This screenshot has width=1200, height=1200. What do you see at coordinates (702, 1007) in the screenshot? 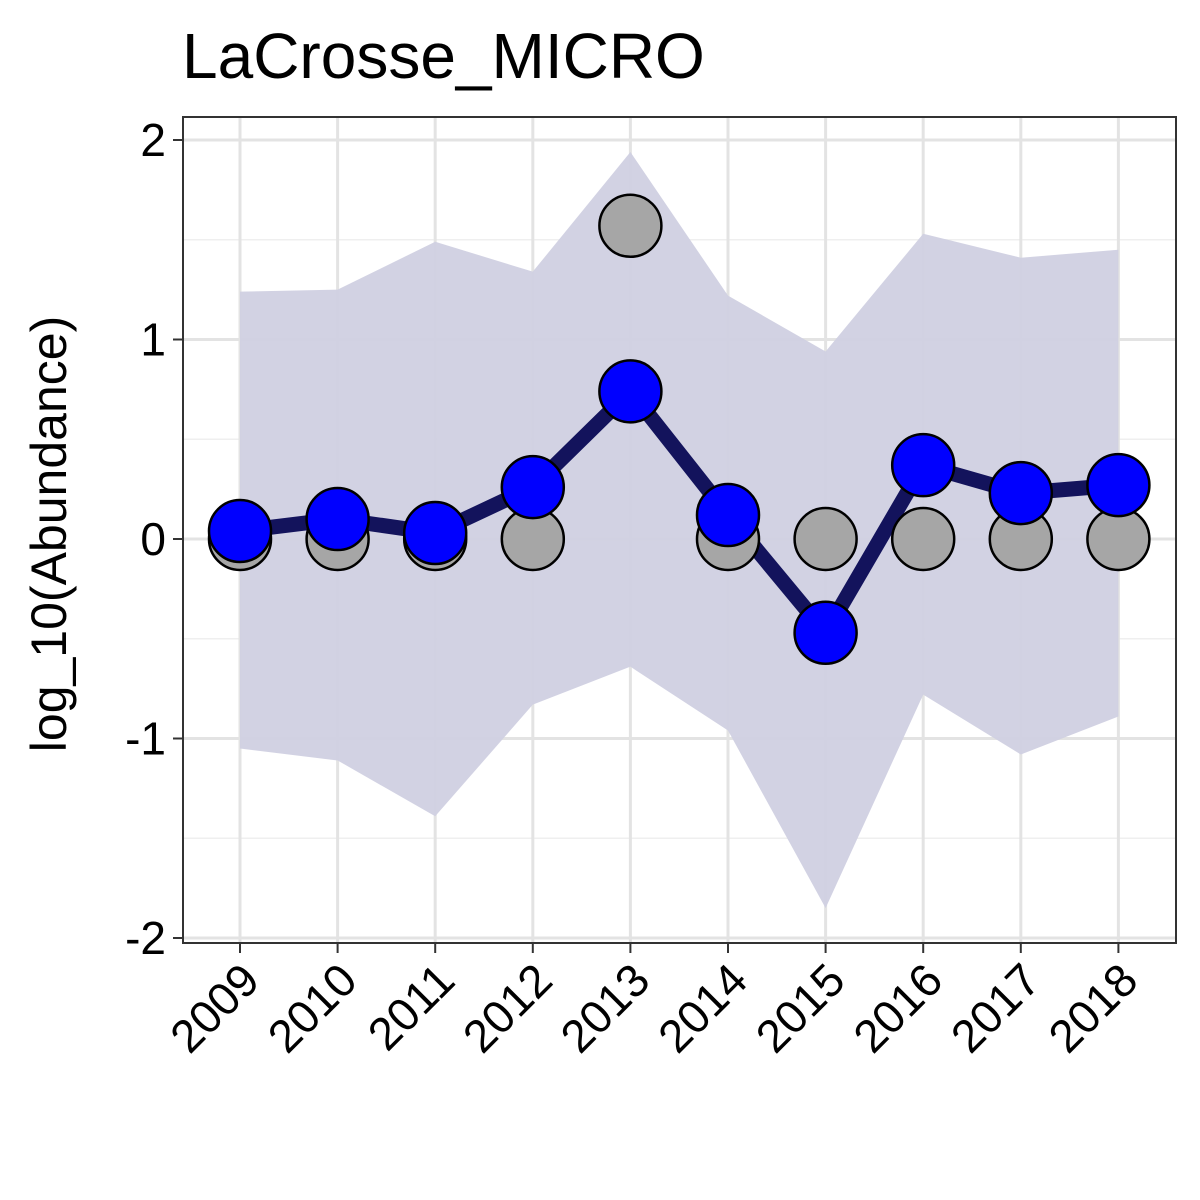
I see `x-tick-label: 2014` at bounding box center [702, 1007].